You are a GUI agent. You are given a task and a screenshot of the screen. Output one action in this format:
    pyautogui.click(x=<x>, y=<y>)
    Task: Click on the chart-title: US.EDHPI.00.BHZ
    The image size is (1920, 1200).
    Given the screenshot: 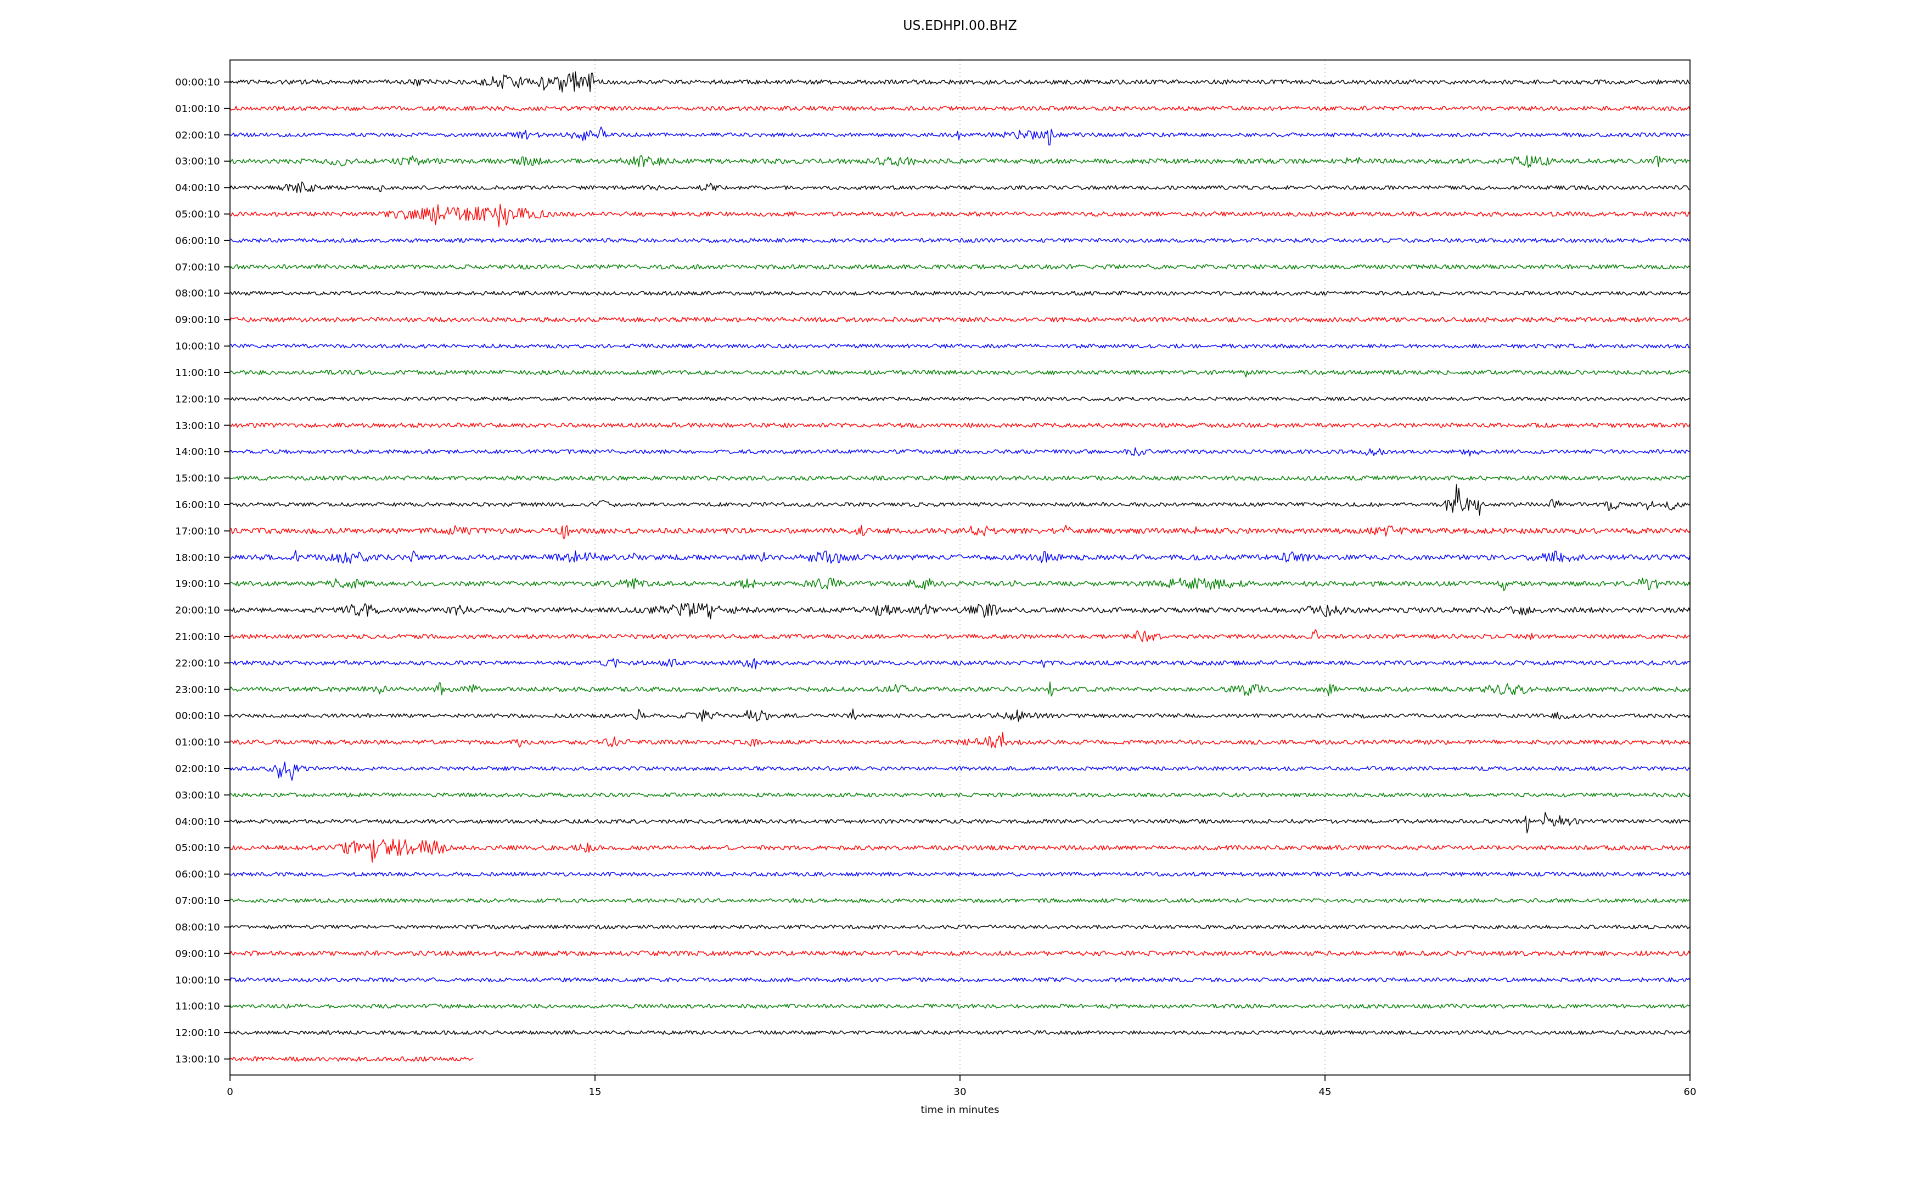 What is the action you would take?
    pyautogui.click(x=960, y=26)
    